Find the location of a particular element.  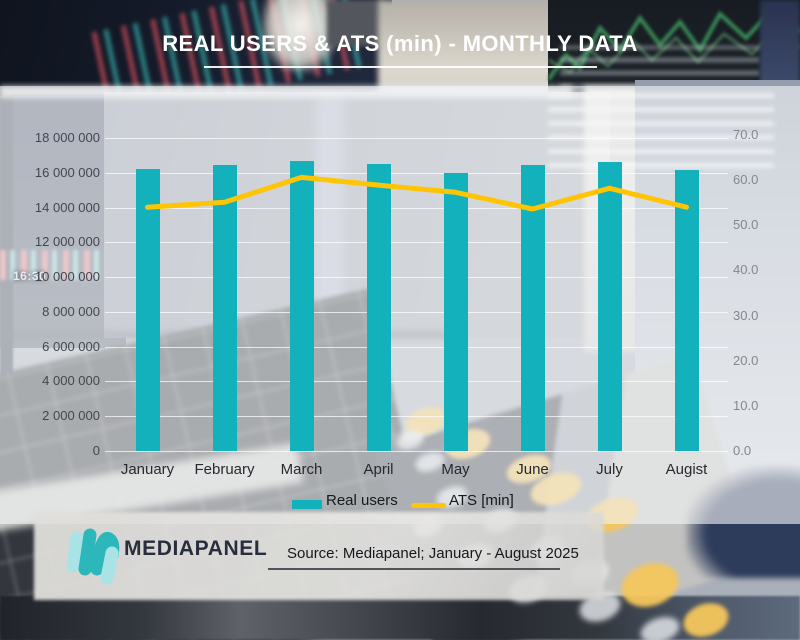

month-label-april: April is located at coordinates (378, 469).